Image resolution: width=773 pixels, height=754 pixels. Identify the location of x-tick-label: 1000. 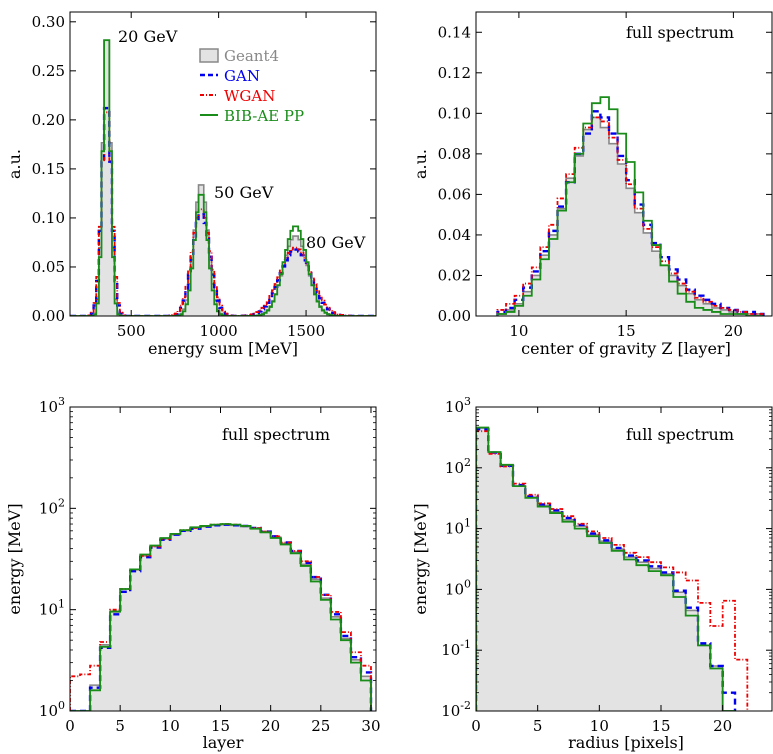
(219, 331).